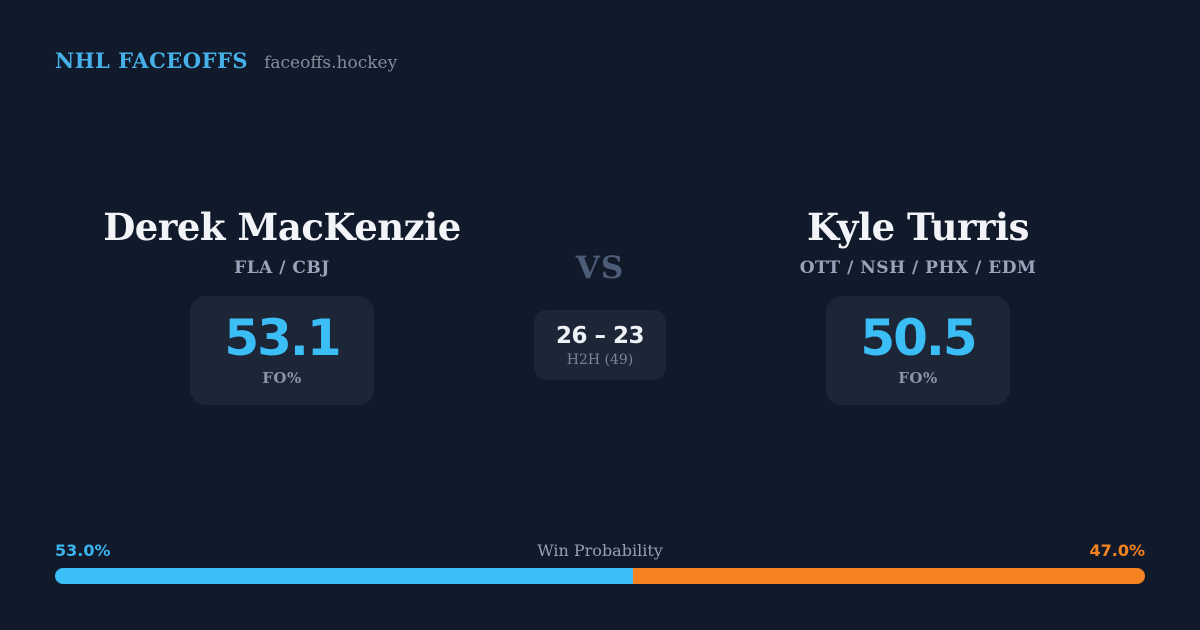 The width and height of the screenshot is (1200, 630). Describe the element at coordinates (331, 63) in the screenshot. I see `site-url-text: faceoffs.hockey` at that location.